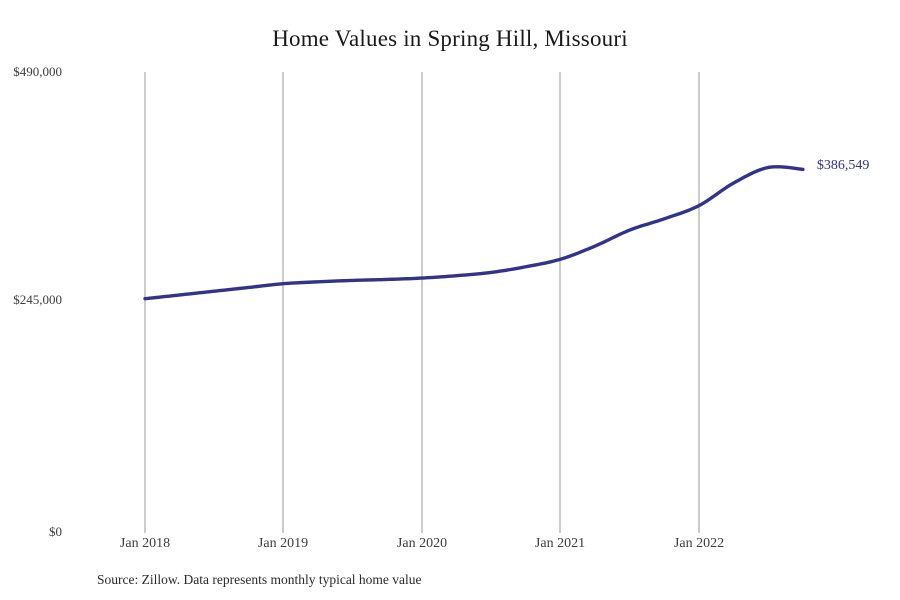 The image size is (900, 600). Describe the element at coordinates (145, 543) in the screenshot. I see `x-axis-tick-jan-2018: Jan 2018` at that location.